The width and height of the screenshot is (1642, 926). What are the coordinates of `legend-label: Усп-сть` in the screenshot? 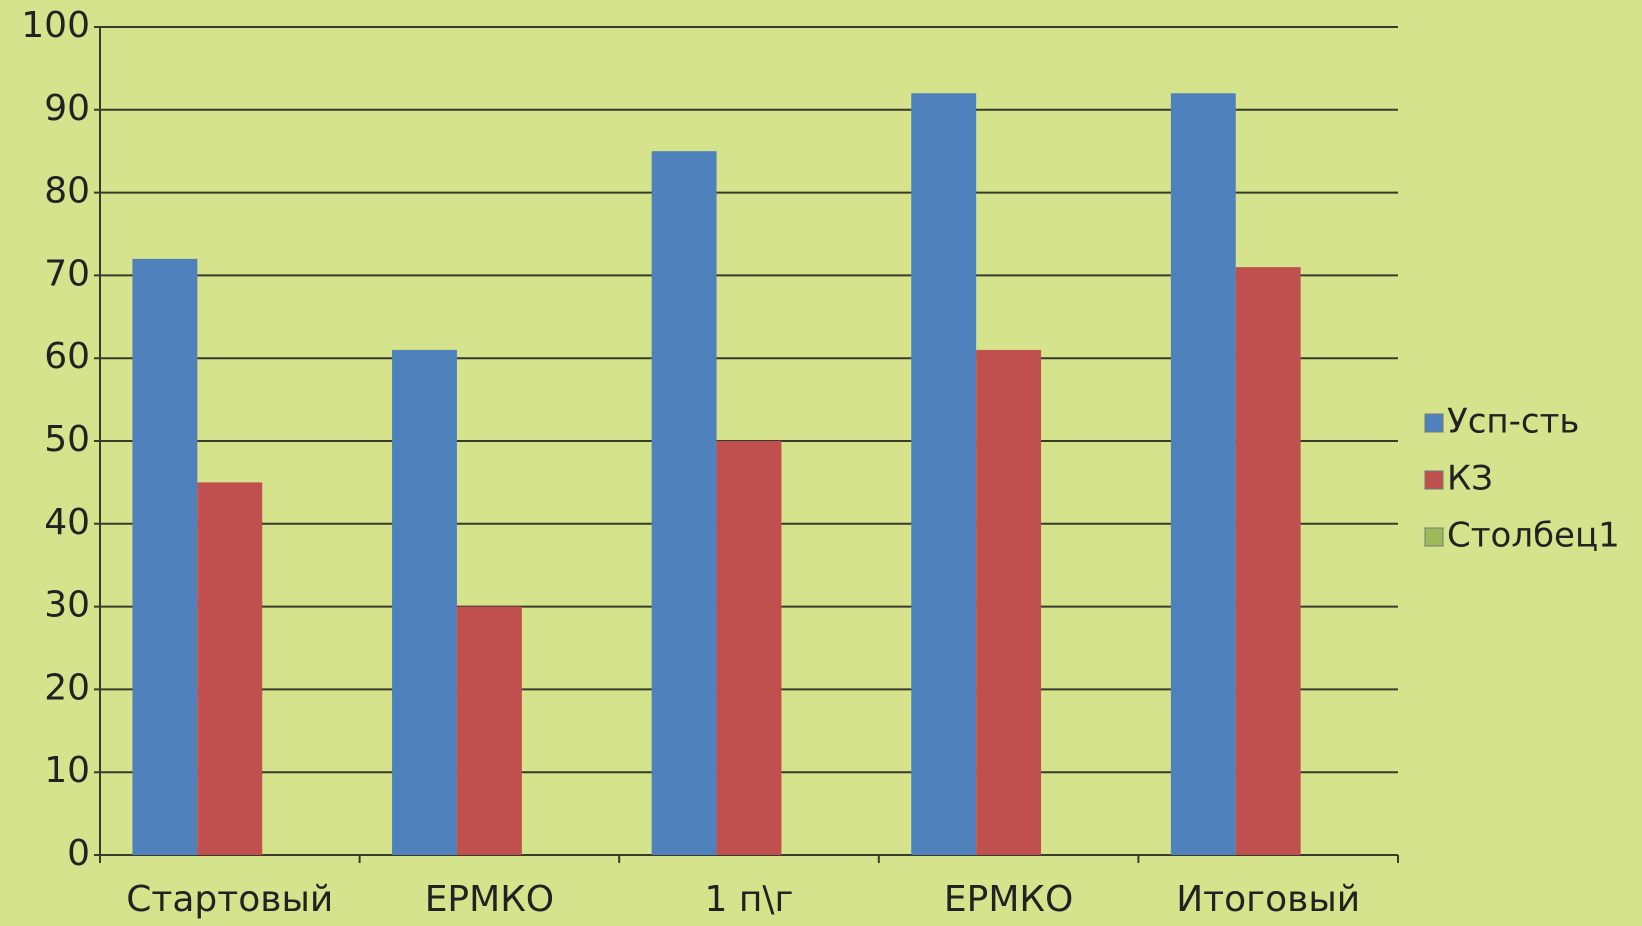 It's located at (1513, 422).